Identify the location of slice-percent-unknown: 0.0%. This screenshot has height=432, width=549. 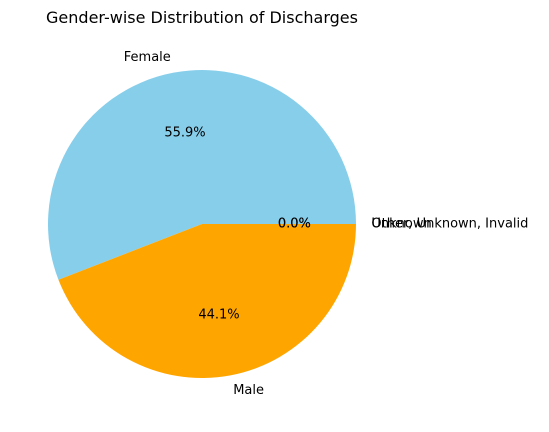
(294, 224).